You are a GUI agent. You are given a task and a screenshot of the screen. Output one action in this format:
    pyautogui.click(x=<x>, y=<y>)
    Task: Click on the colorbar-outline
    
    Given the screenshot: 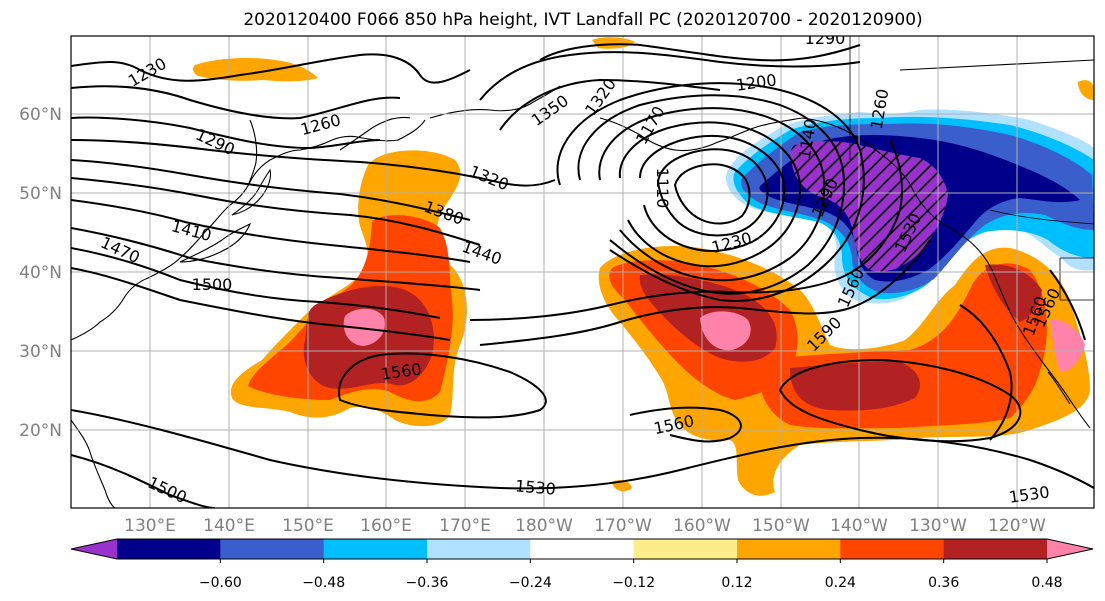 What is the action you would take?
    pyautogui.click(x=582, y=549)
    